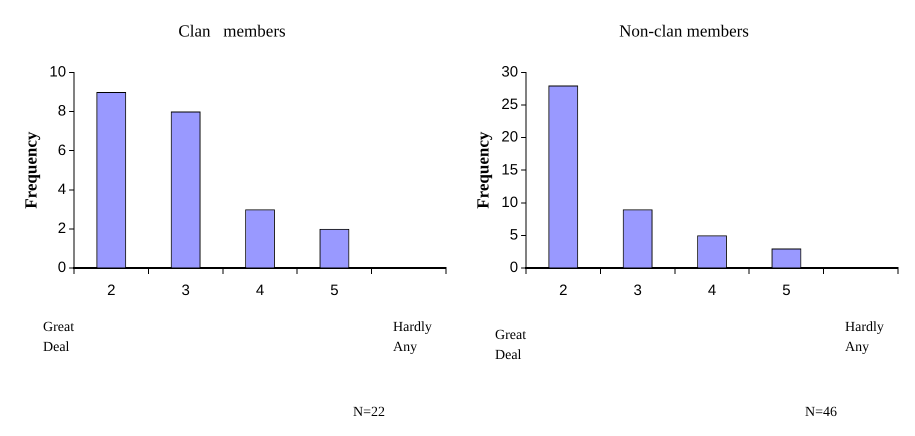  What do you see at coordinates (684, 31) in the screenshot?
I see `chart-title: Non-clan members` at bounding box center [684, 31].